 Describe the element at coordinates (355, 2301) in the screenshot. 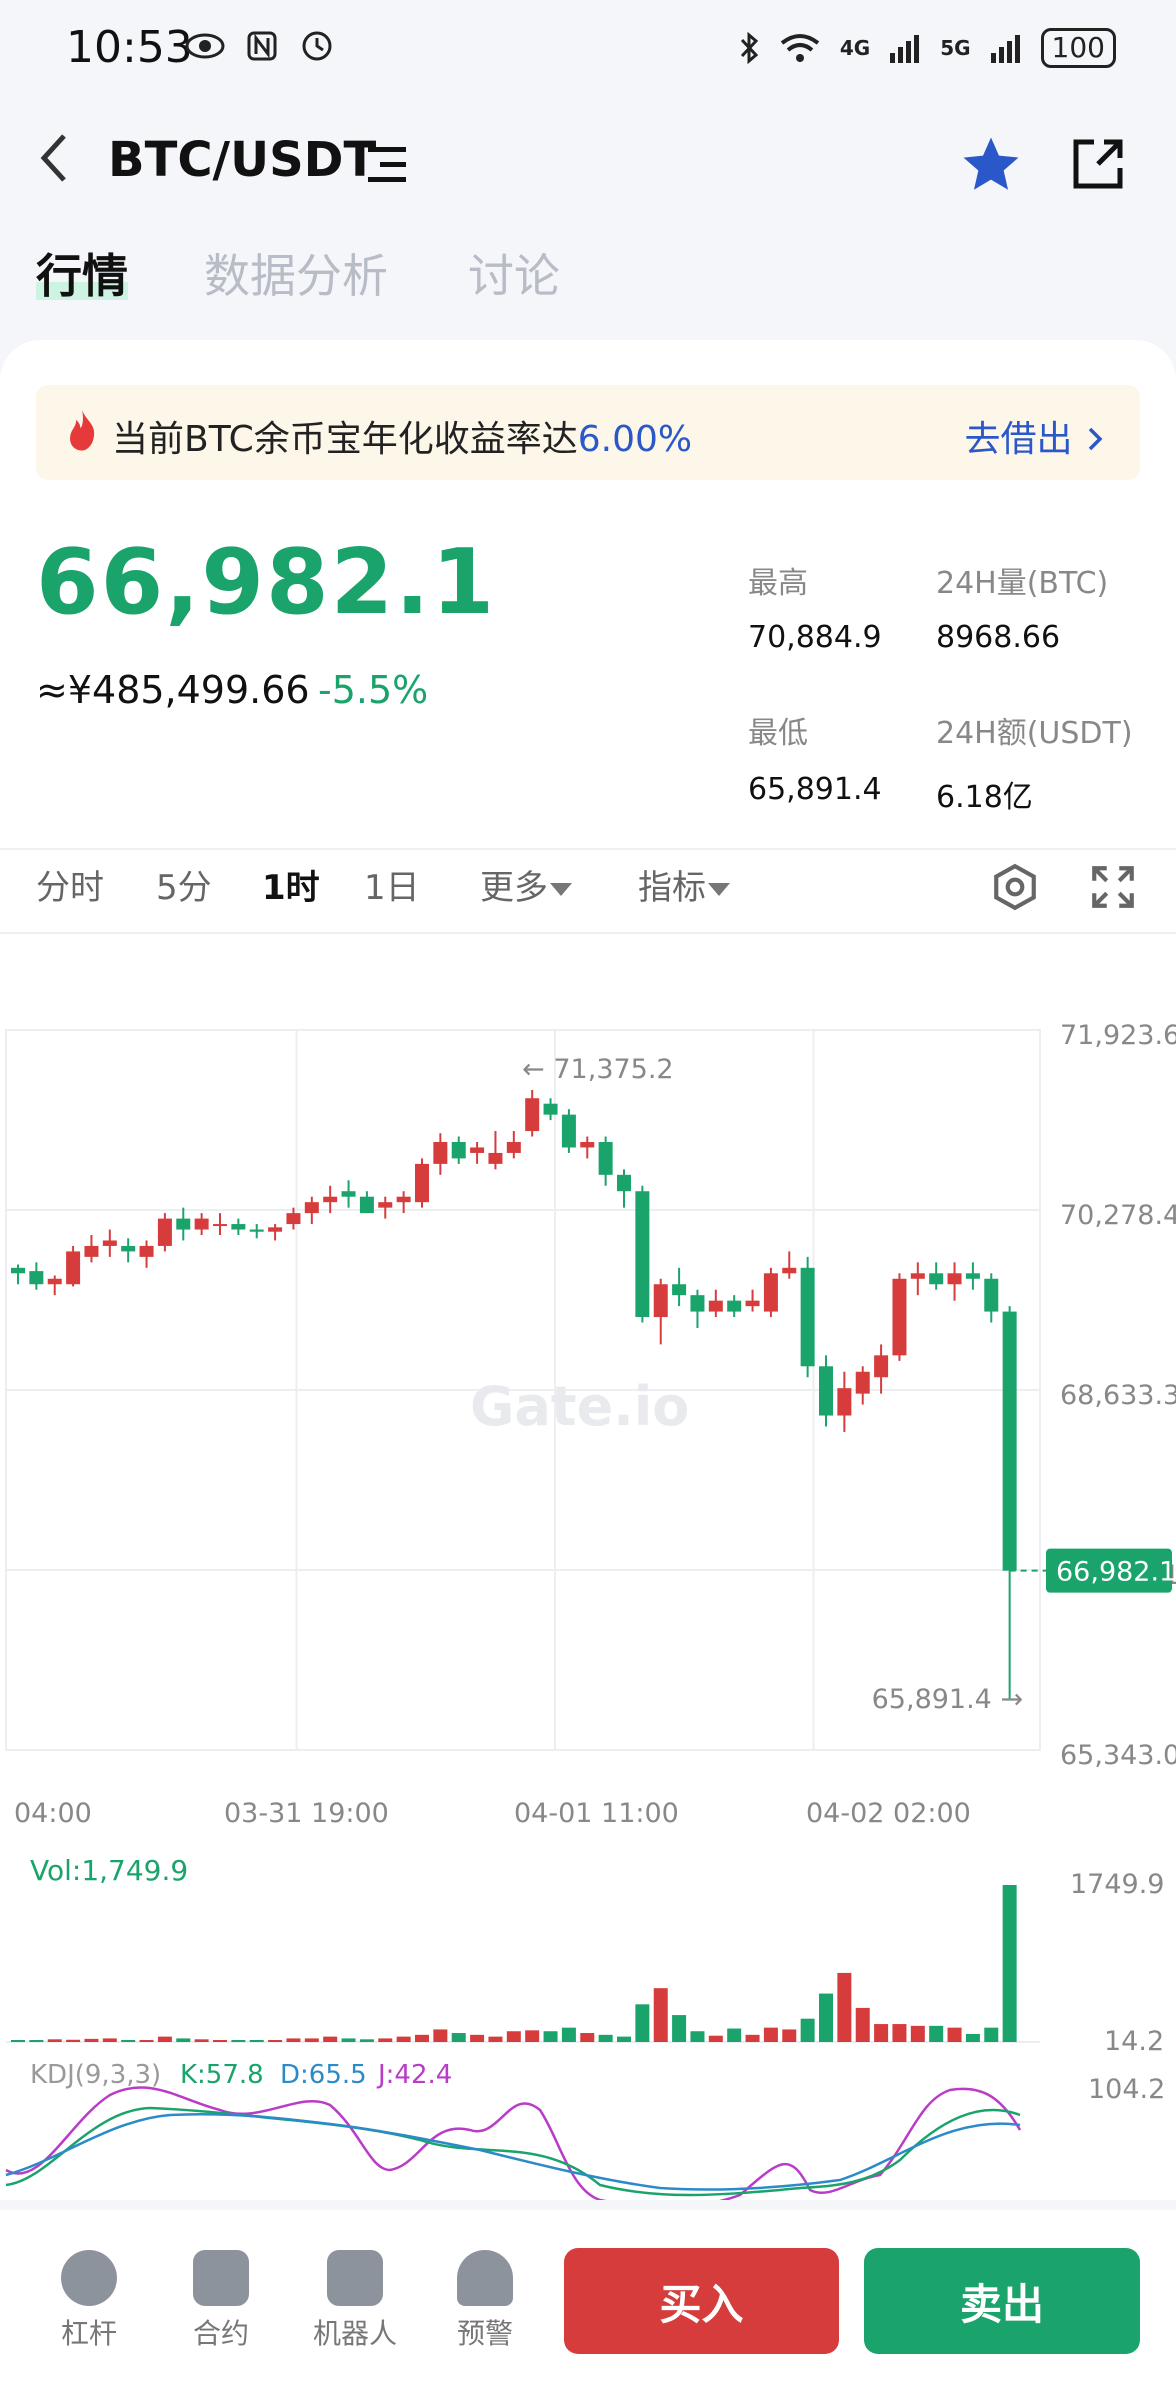

I see `nav-bot: 机器人` at that location.